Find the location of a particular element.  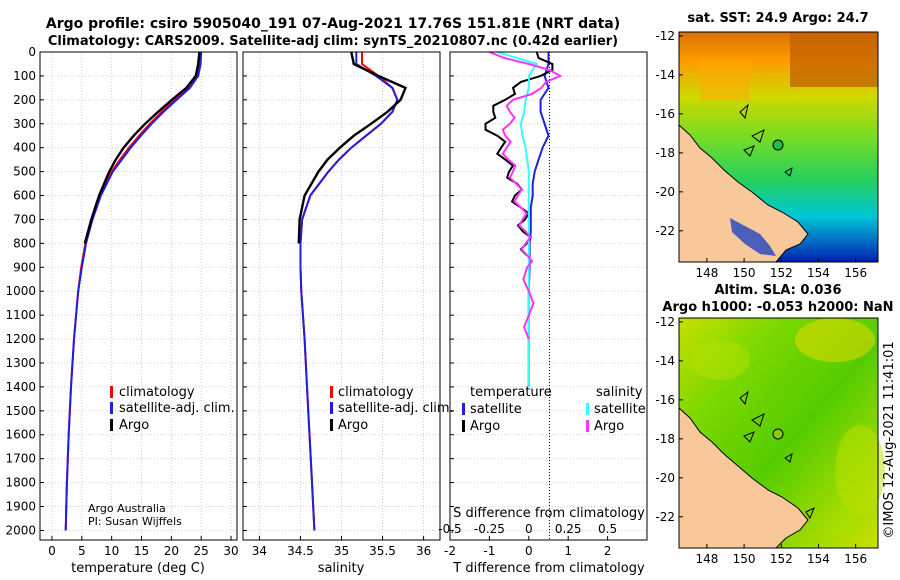

s-satellite-diff-line is located at coordinates (518, 219).